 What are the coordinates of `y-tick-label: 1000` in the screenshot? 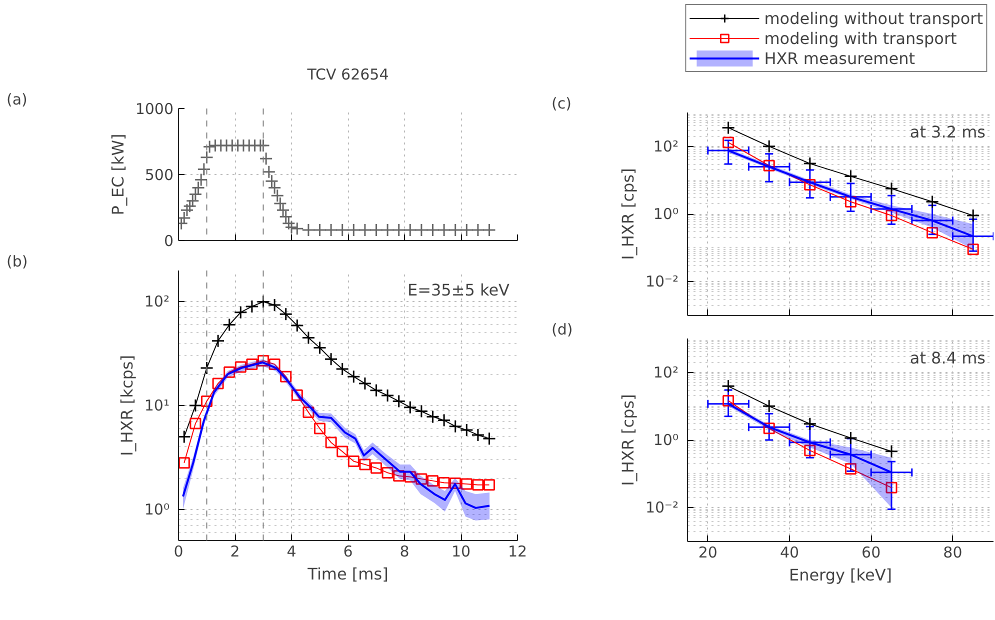 It's located at (154, 109).